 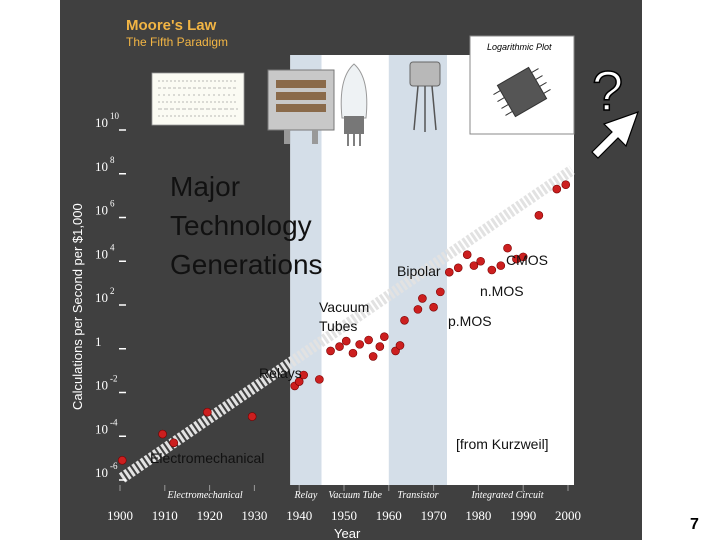 What do you see at coordinates (112, 160) in the screenshot?
I see `y-tick-exp-1: 8` at bounding box center [112, 160].